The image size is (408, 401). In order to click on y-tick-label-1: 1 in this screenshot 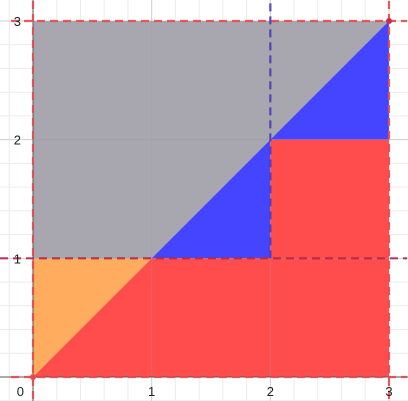, I will do `click(17, 258)`.